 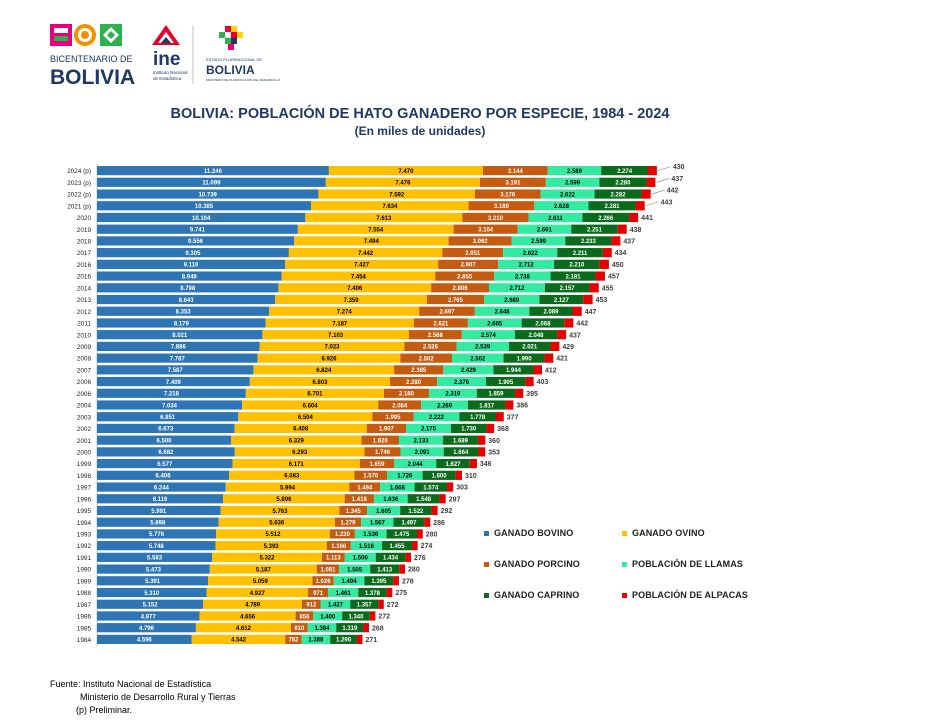 What do you see at coordinates (513, 184) in the screenshot?
I see `data-label-porcino: 3.191` at bounding box center [513, 184].